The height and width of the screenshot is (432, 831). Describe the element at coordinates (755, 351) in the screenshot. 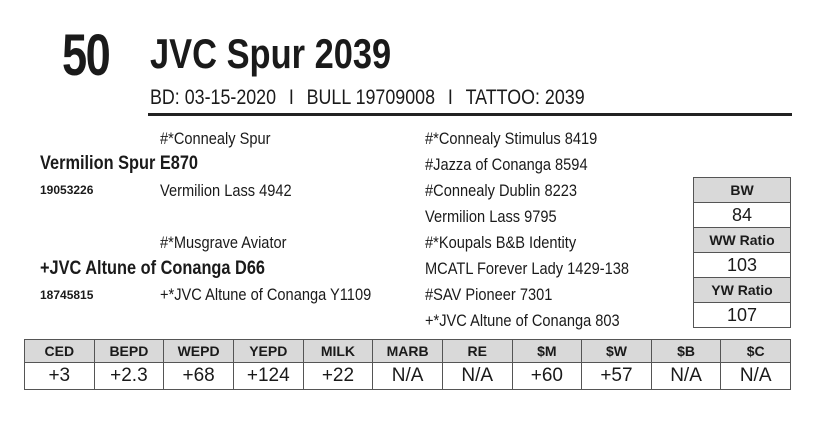

I see `epd-header: $C` at that location.